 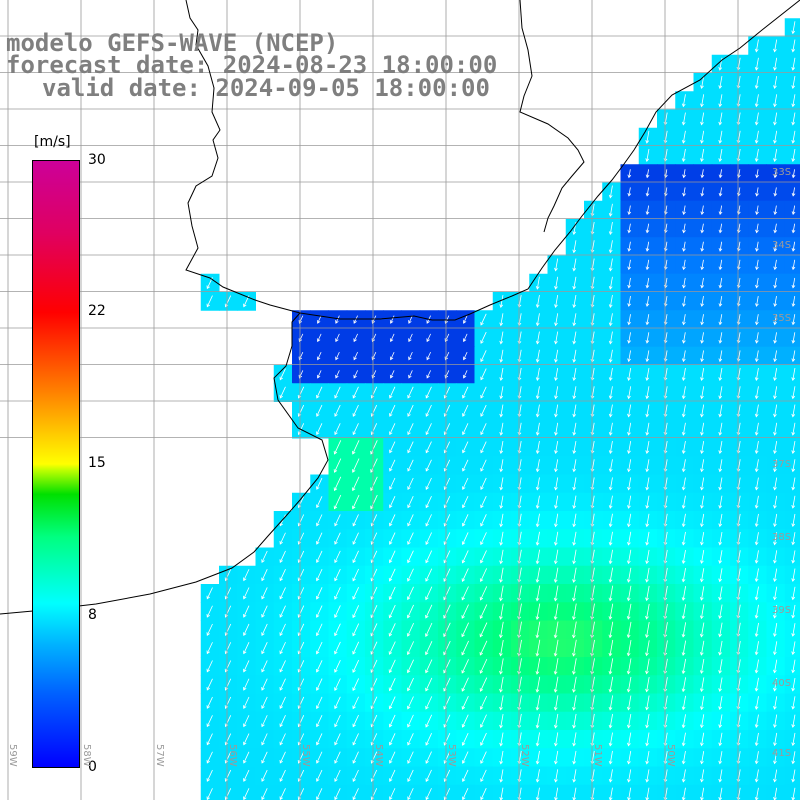 What do you see at coordinates (782, 537) in the screenshot?
I see `lat-label: 38S` at bounding box center [782, 537].